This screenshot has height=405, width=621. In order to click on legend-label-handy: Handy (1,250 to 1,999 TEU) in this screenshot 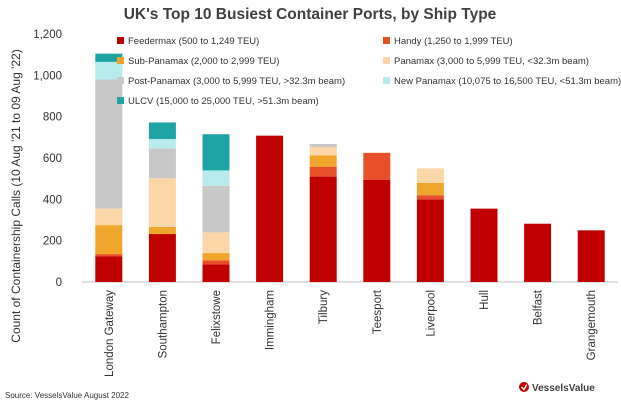, I will do `click(453, 41)`.